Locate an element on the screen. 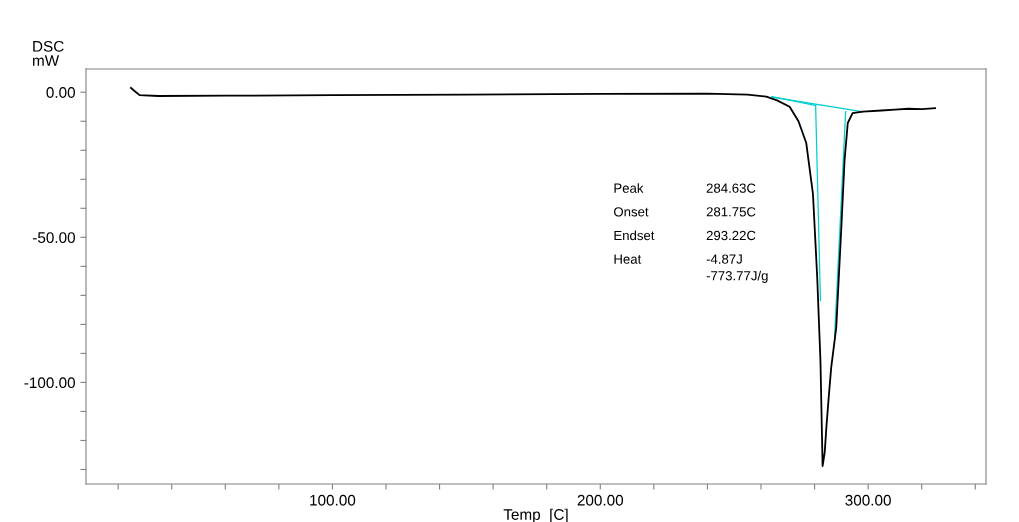  x-tick-label: 300.00 is located at coordinates (868, 500).